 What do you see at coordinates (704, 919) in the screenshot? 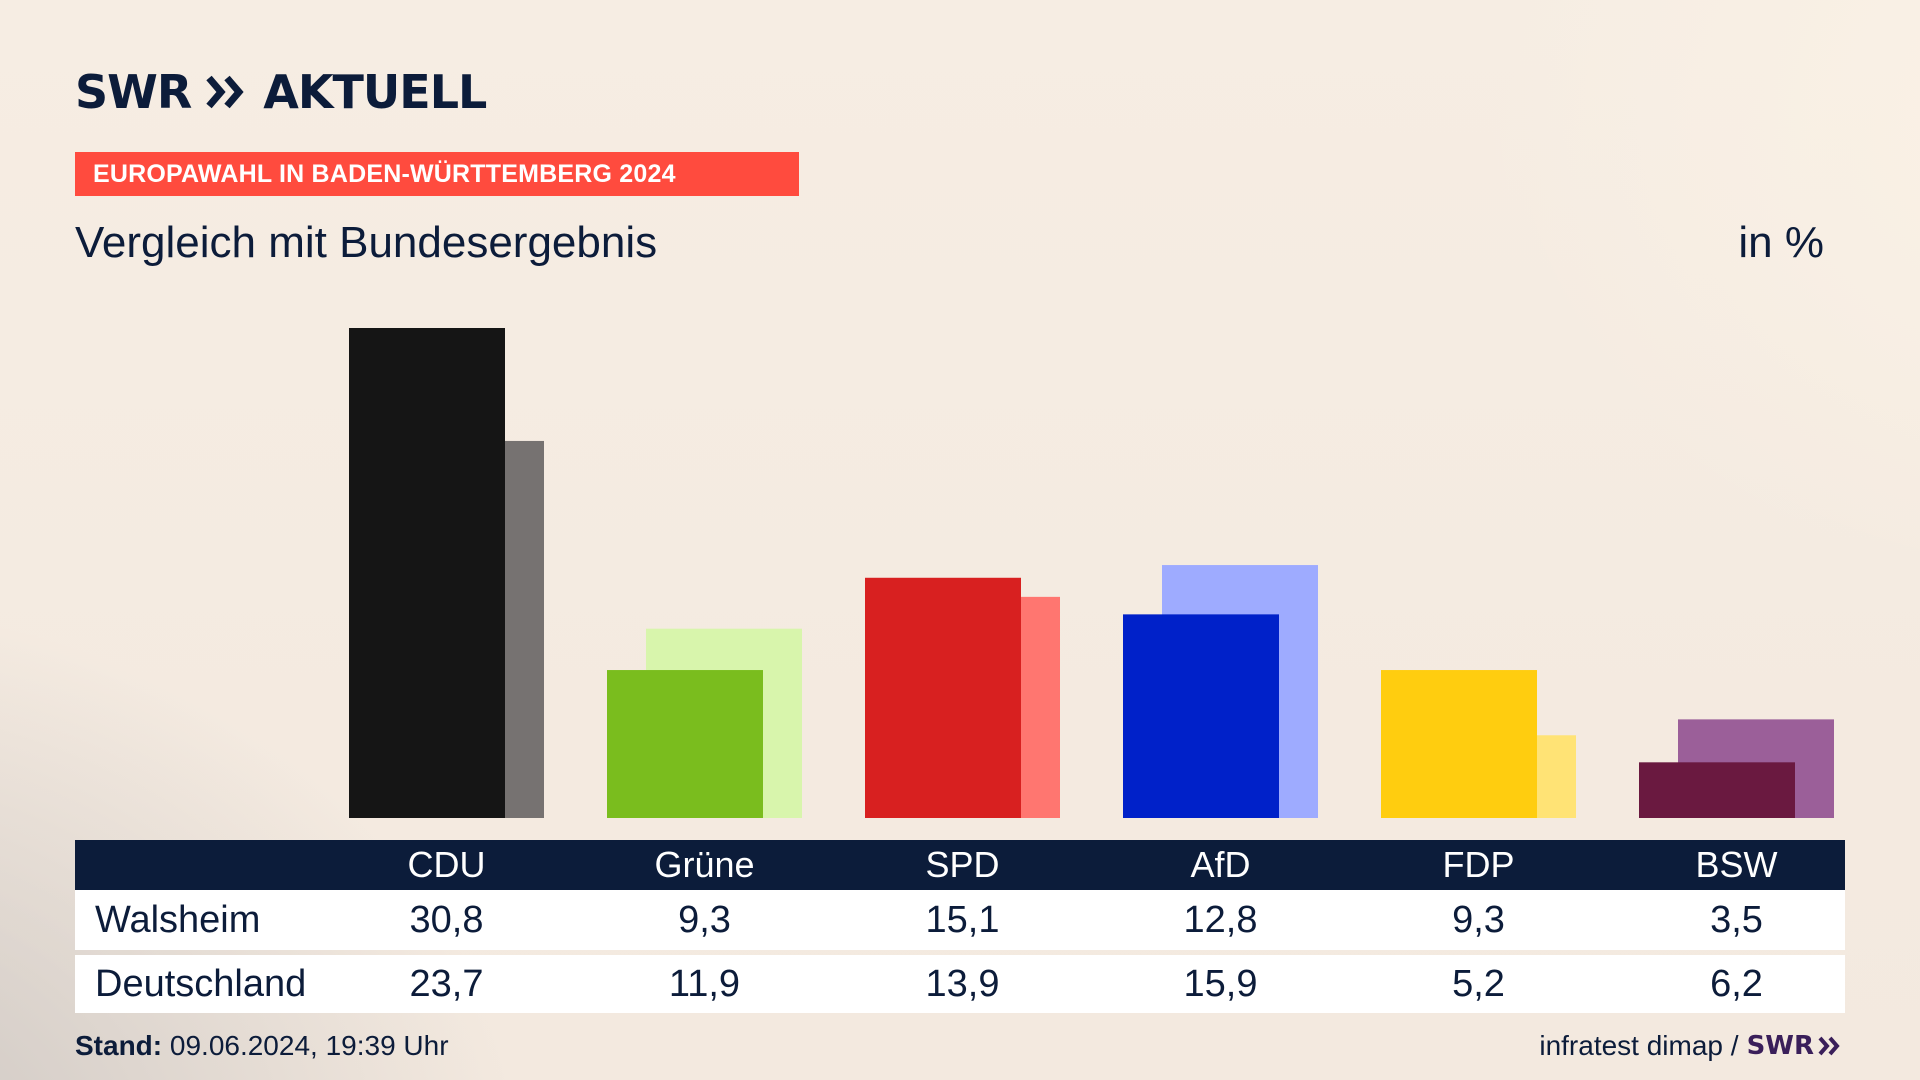
I see `value-cell-grüne: 9,3` at bounding box center [704, 919].